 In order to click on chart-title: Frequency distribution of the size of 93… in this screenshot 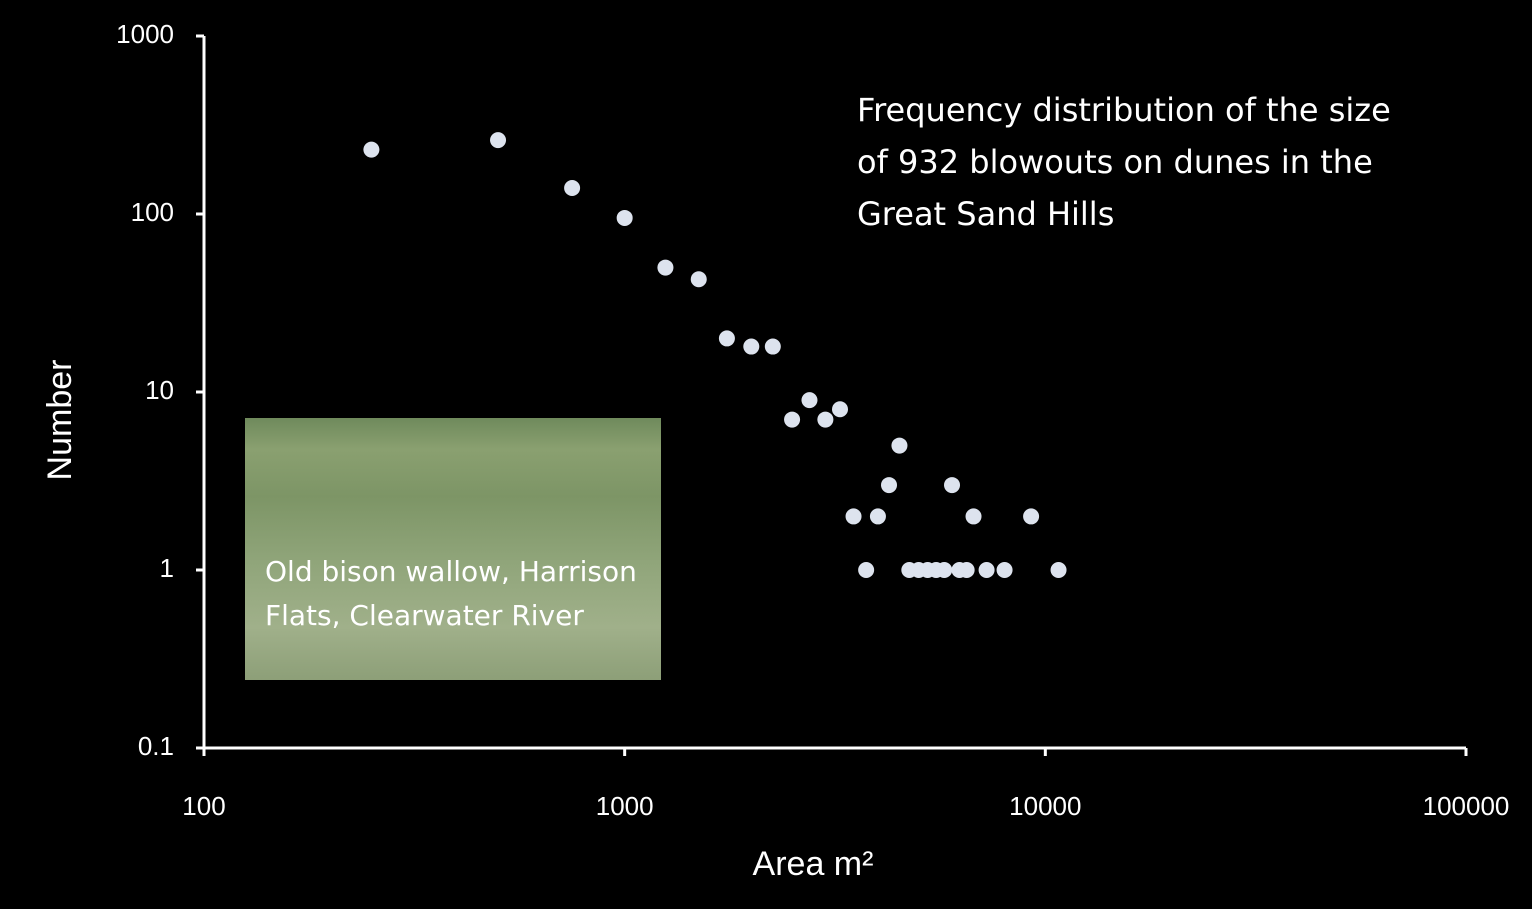, I will do `click(1124, 162)`.